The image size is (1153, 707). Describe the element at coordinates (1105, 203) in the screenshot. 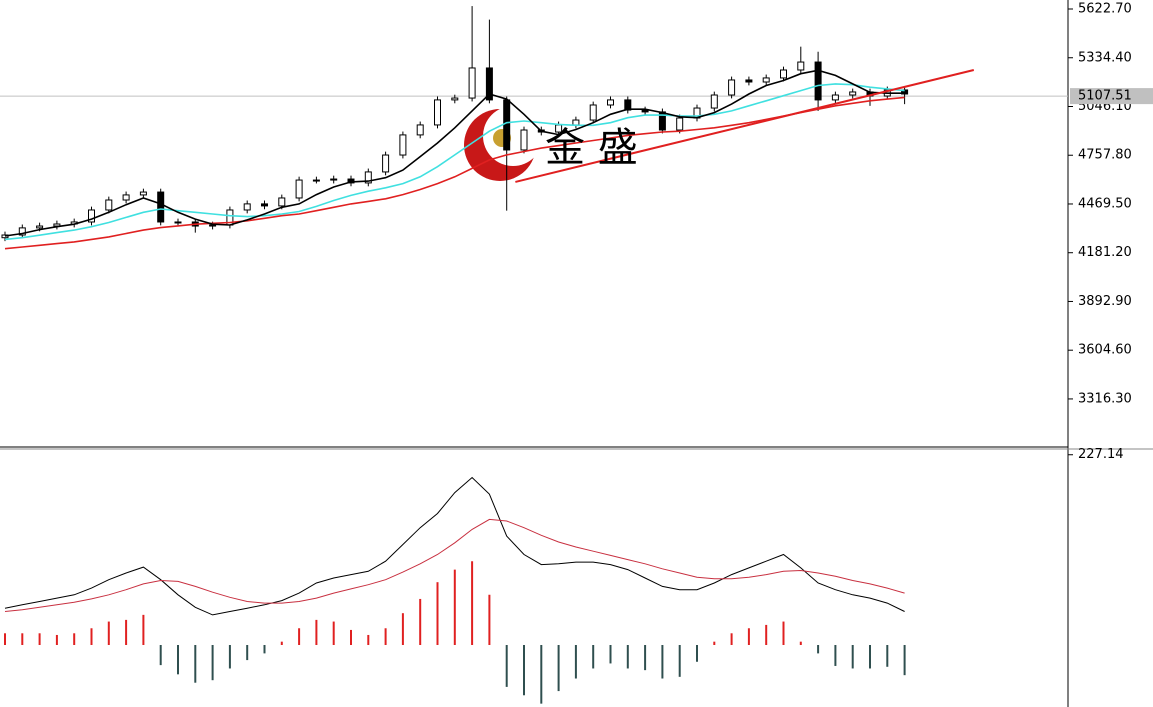

I see `y-tick-label: 4469.50` at that location.